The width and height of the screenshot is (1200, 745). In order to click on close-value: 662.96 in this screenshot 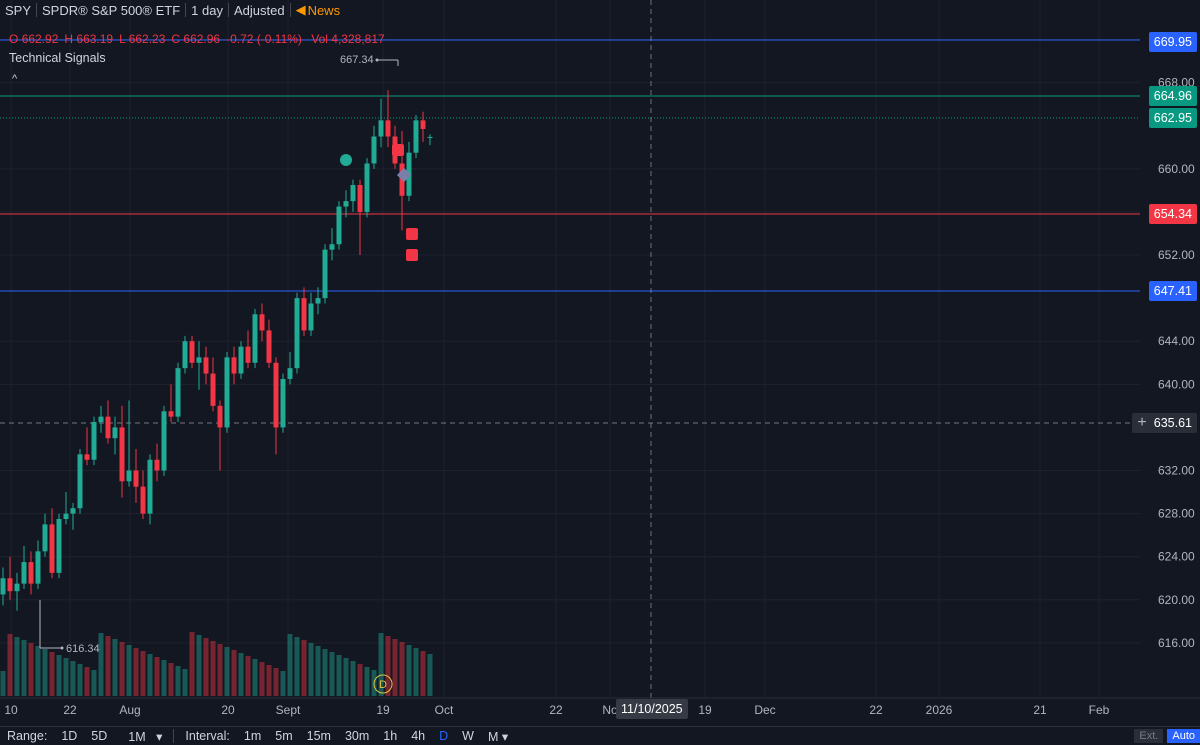, I will do `click(202, 39)`.